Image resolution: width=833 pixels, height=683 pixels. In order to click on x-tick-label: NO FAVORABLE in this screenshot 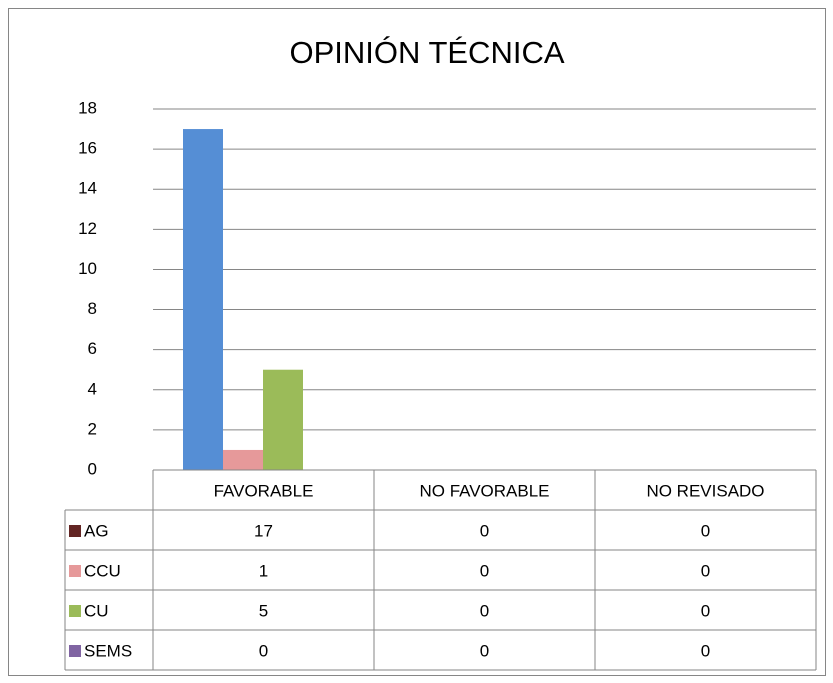, I will do `click(484, 490)`.